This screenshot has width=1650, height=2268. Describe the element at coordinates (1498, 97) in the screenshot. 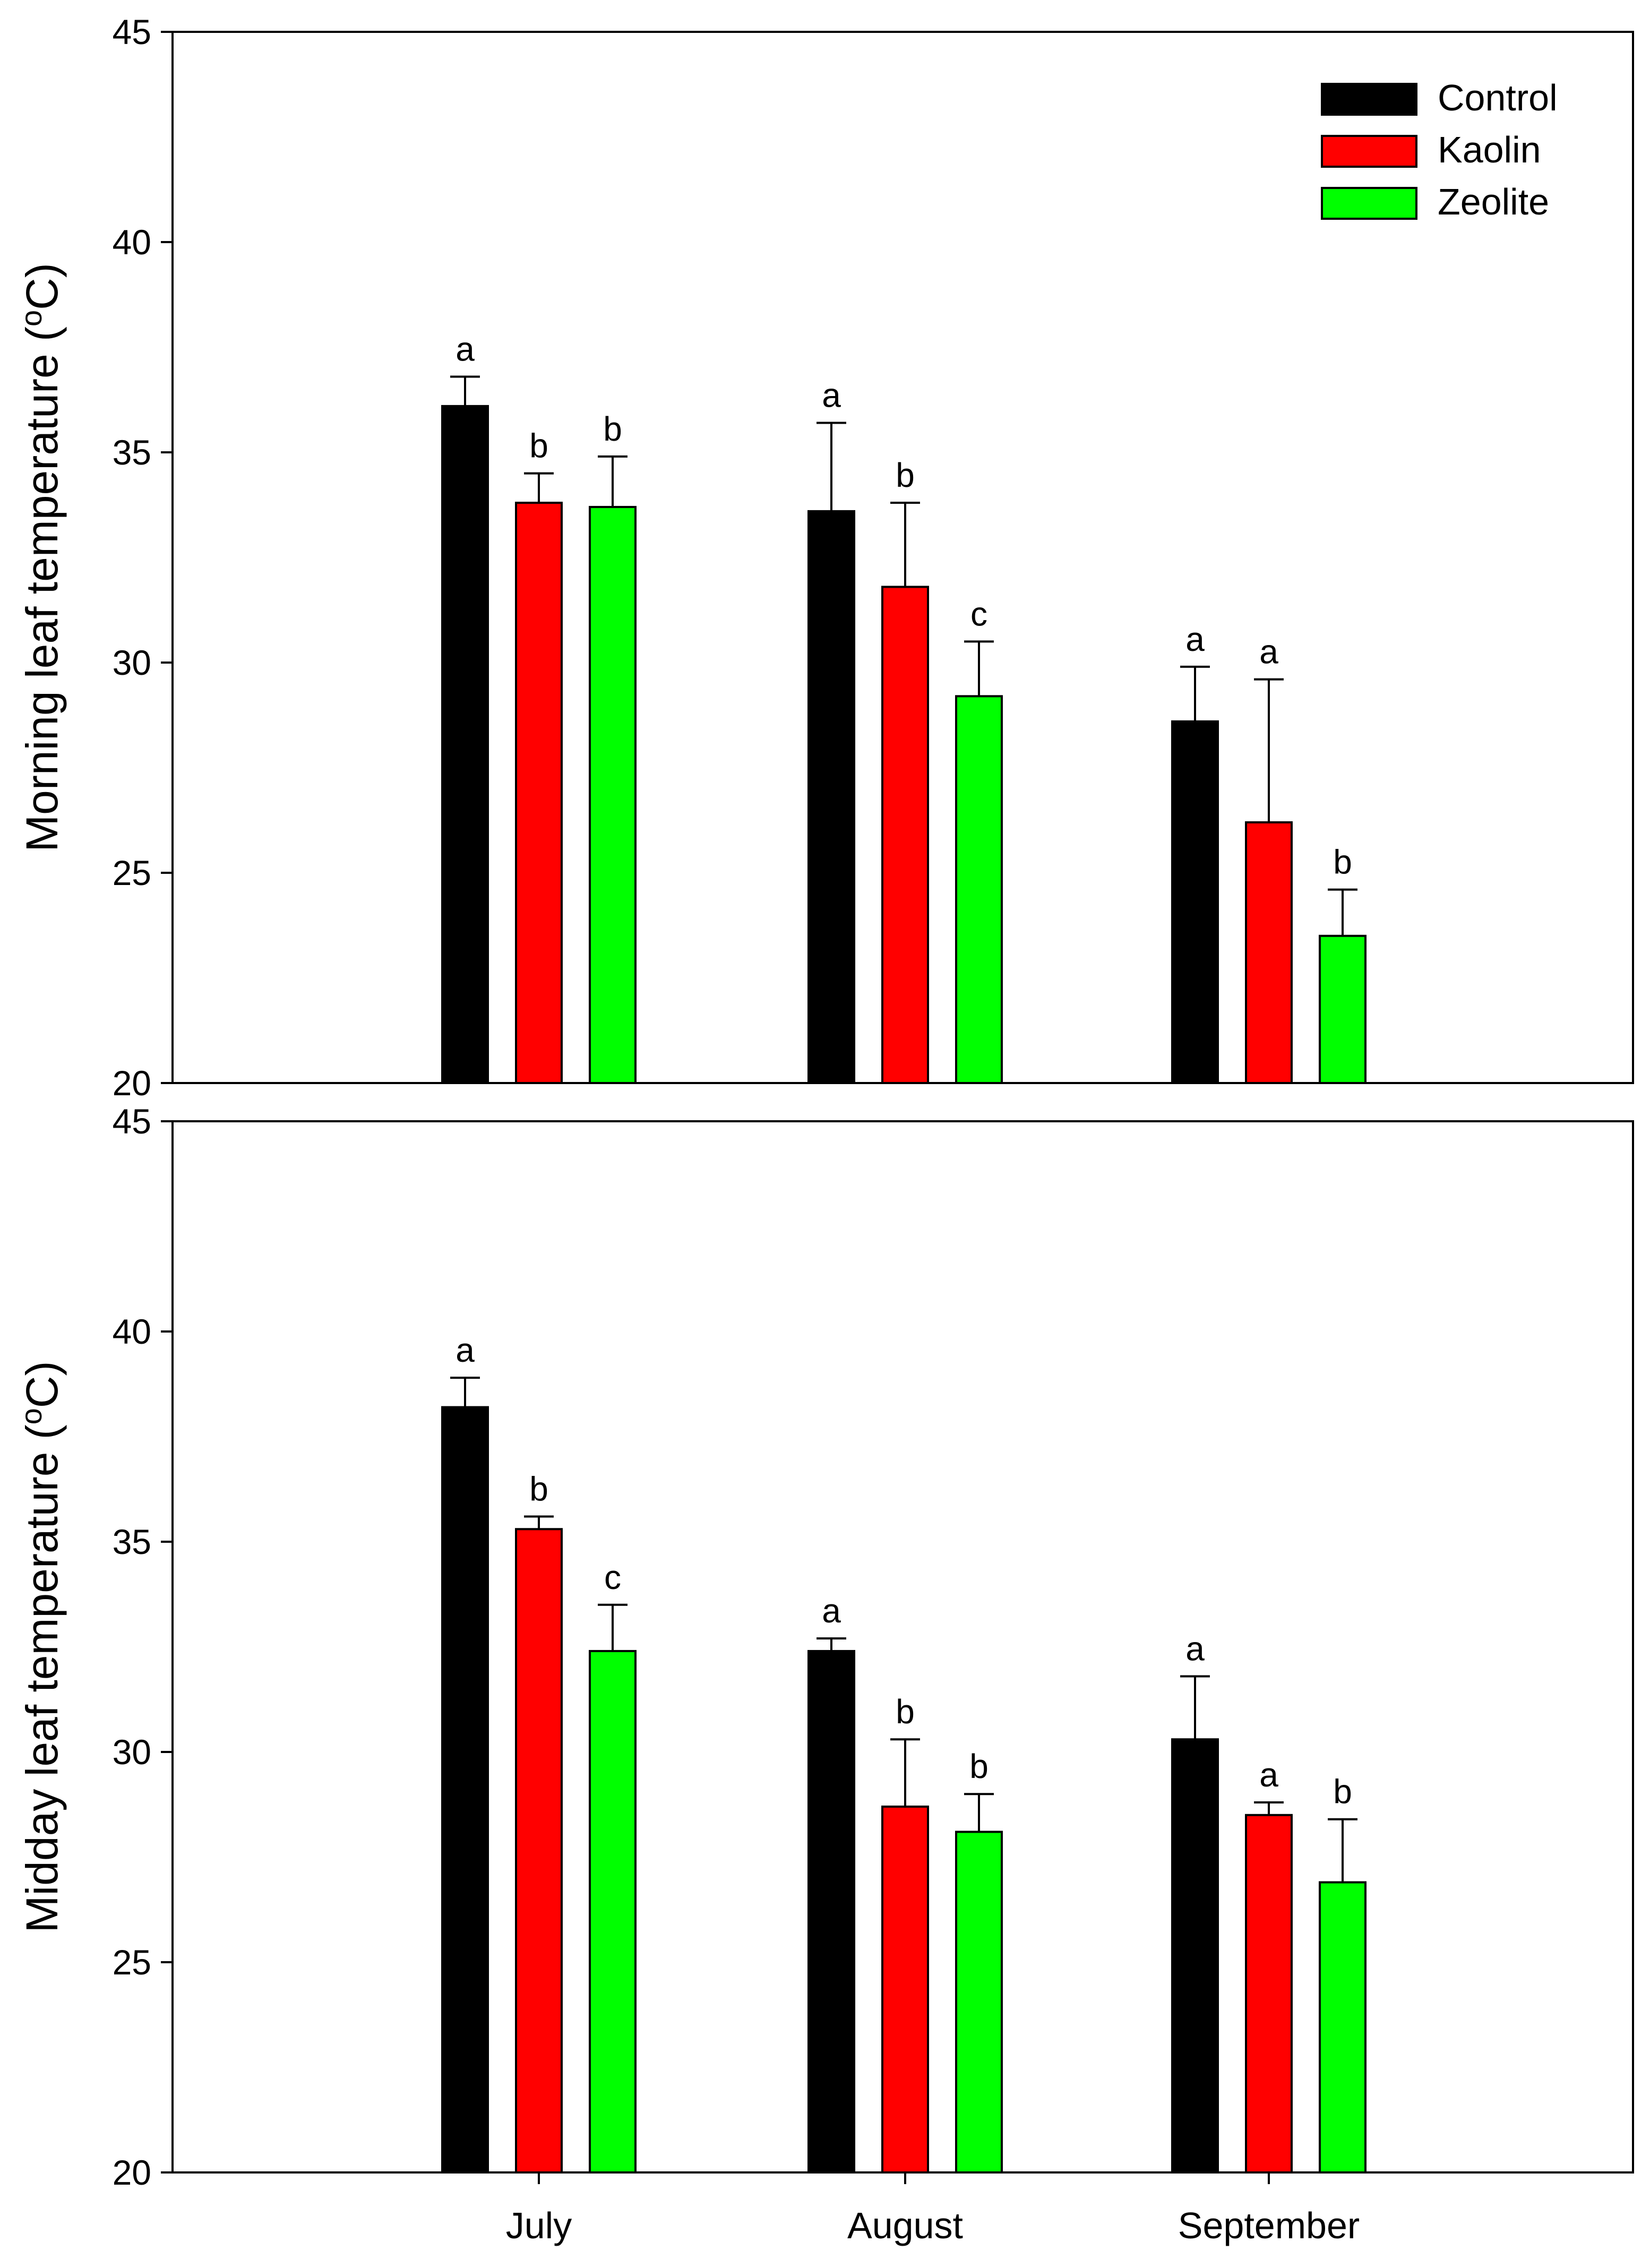

I see `legend-label-control: Control` at that location.